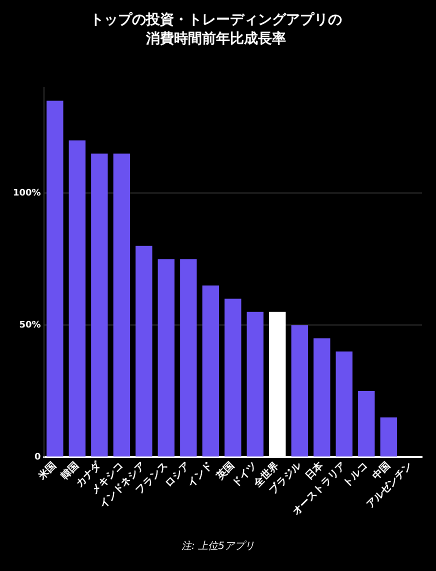 The width and height of the screenshot is (436, 571). Describe the element at coordinates (37, 457) in the screenshot. I see `y-tick-label: 0` at that location.